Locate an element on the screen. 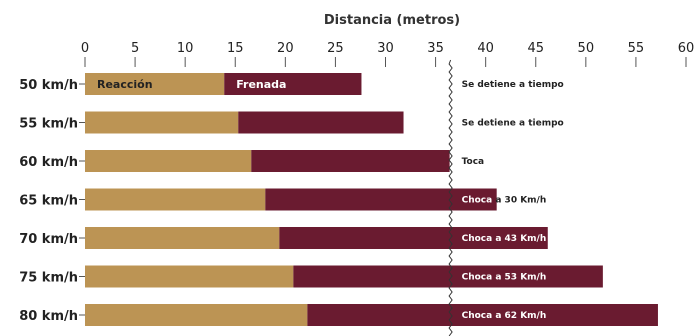 Image resolution: width=699 pixels, height=336 pixels. x-tick-label: 40 is located at coordinates (485, 48).